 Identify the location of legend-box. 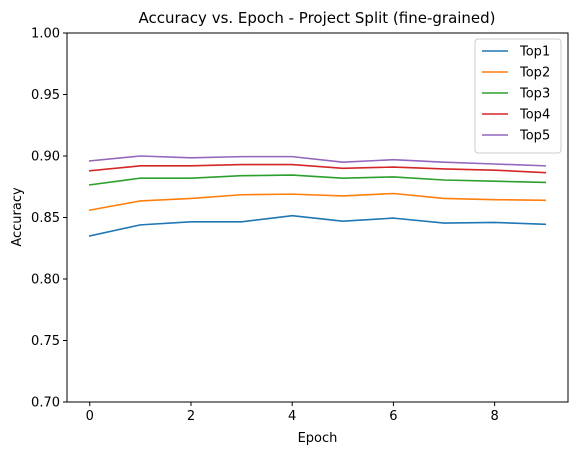
(518, 96).